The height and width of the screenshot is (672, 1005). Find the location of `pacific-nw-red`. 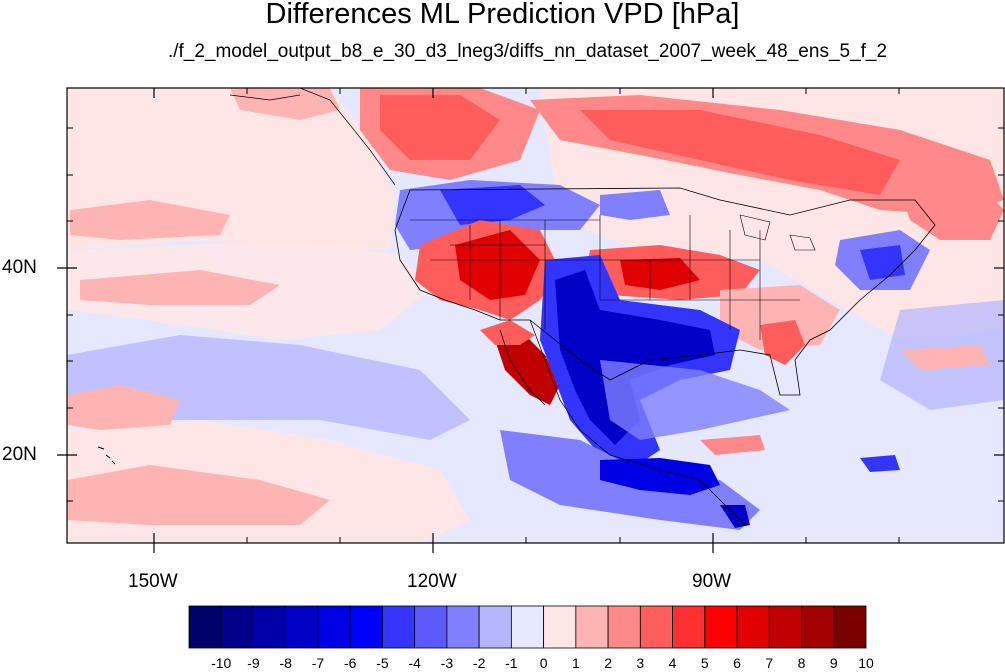

pacific-nw-red is located at coordinates (150, 220).